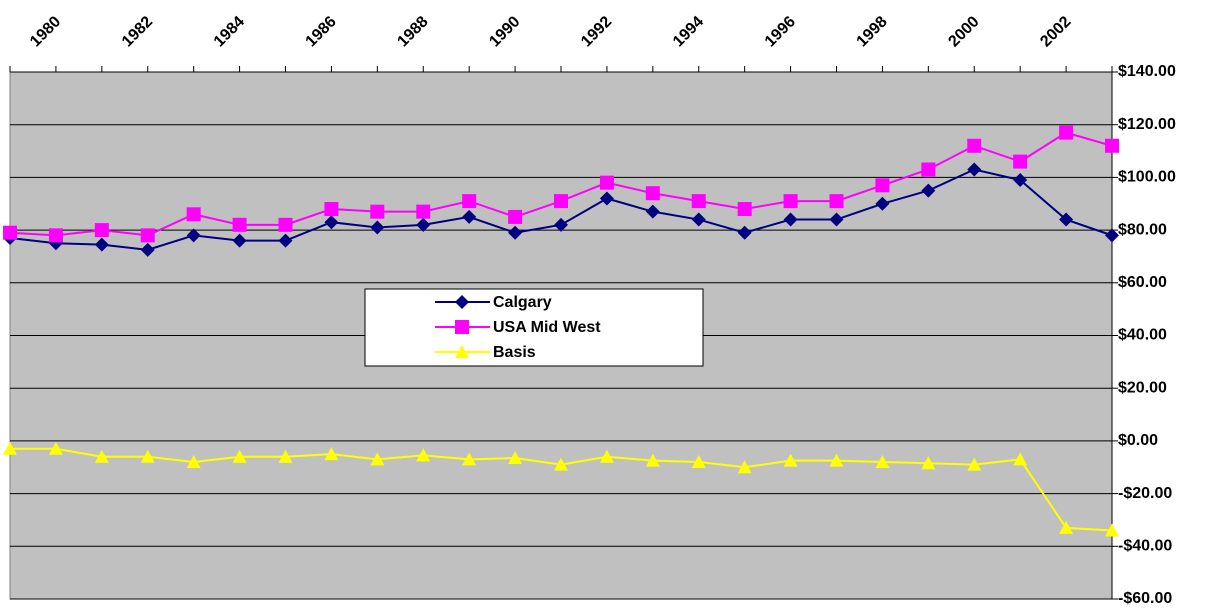 The height and width of the screenshot is (608, 1220). I want to click on legend: Calgary USA Mid West Basis, so click(534, 327).